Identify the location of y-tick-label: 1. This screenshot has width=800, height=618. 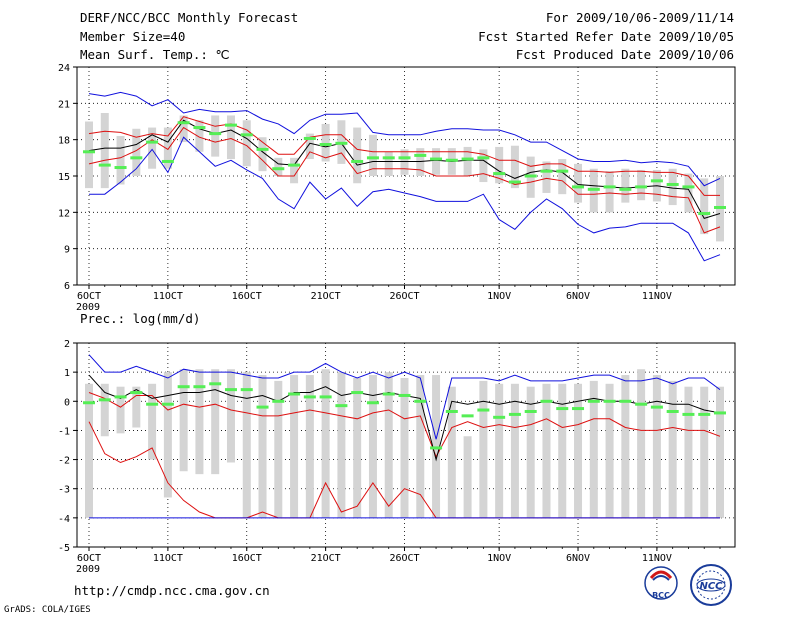
(67, 373).